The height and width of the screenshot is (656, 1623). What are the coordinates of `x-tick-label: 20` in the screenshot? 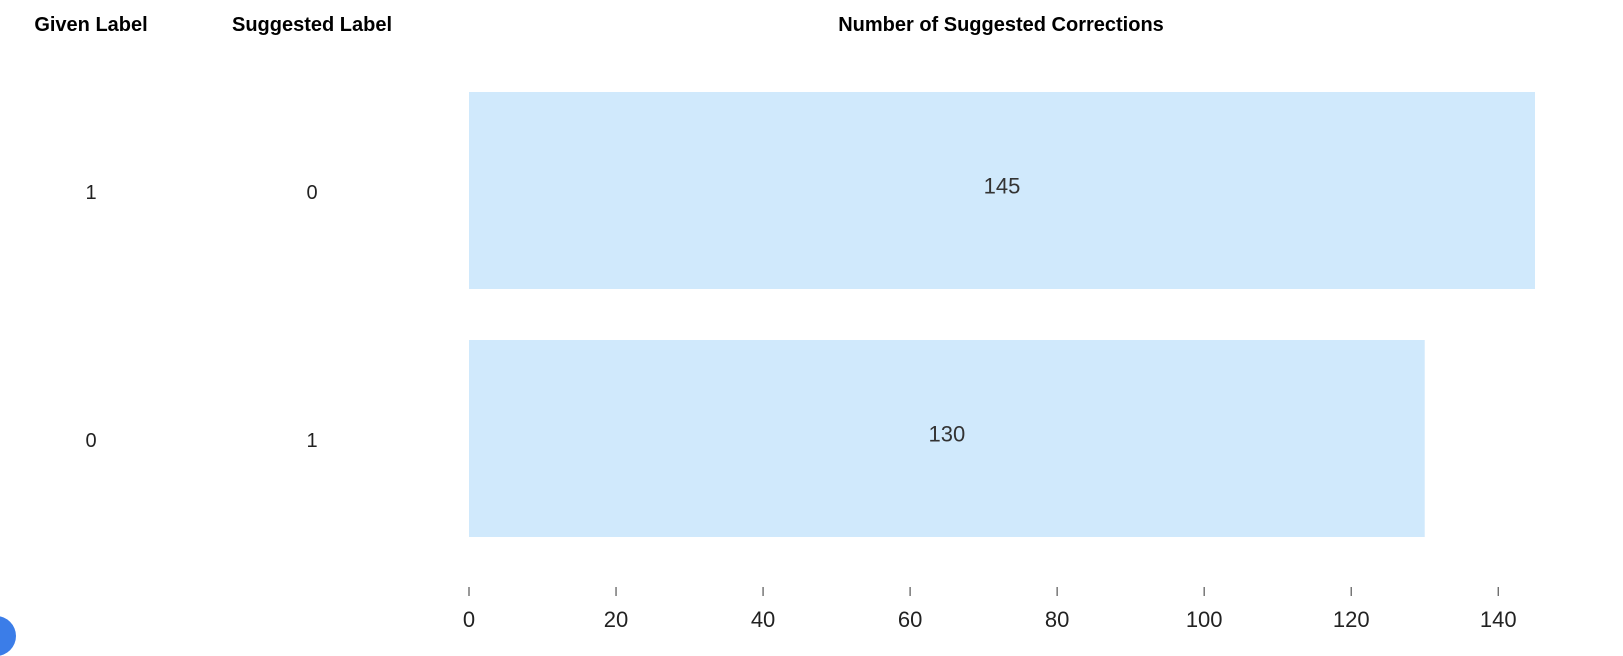 It's located at (616, 619).